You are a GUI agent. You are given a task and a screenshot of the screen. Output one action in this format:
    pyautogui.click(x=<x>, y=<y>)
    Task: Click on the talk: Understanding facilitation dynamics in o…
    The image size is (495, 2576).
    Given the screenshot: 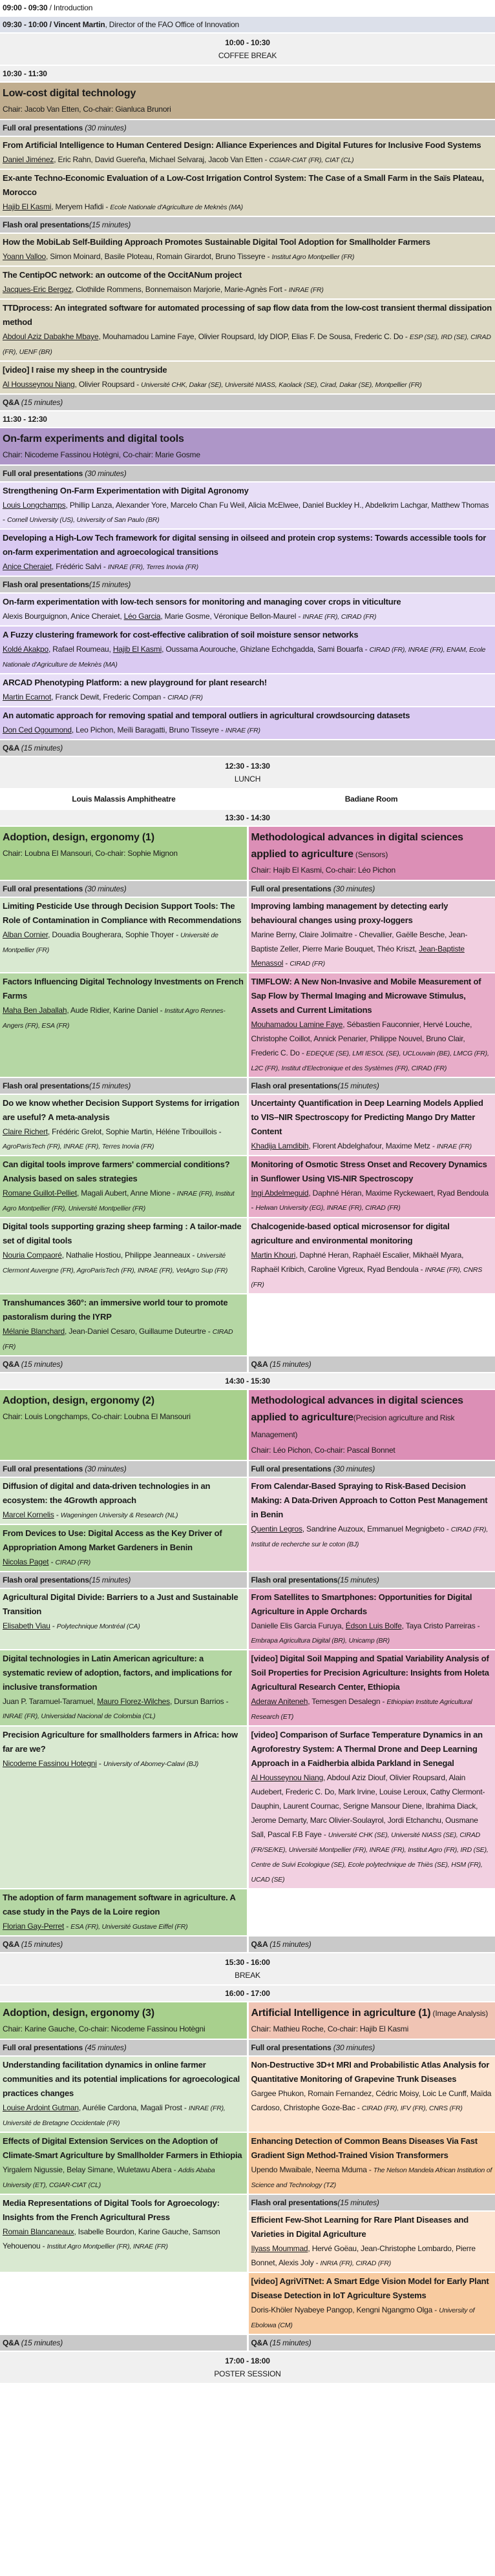 What is the action you would take?
    pyautogui.click(x=123, y=2094)
    